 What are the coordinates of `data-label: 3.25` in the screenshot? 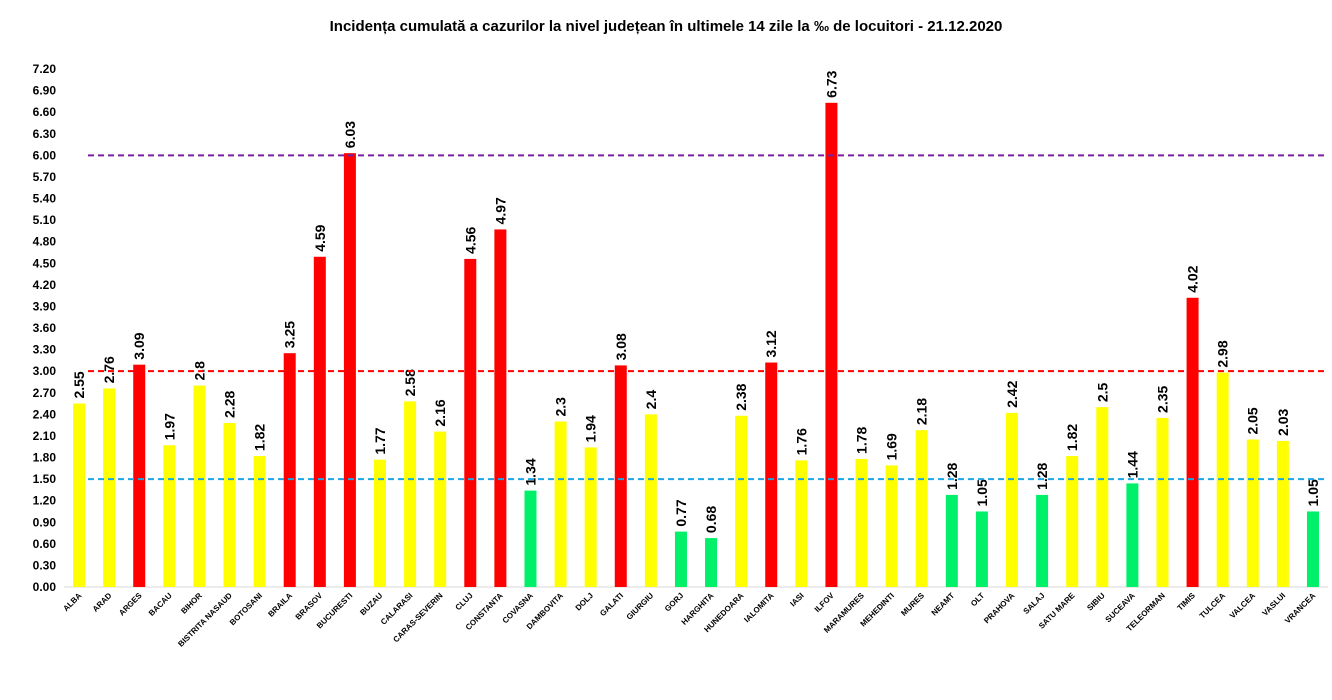 It's located at (290, 334).